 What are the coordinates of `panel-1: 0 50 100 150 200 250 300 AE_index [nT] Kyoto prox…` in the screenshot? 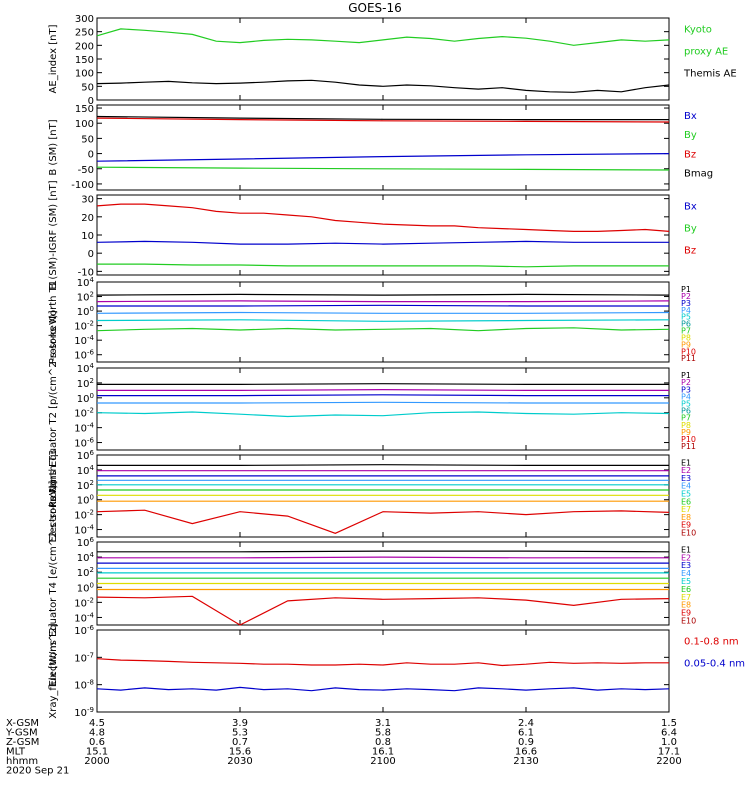 It's located at (392, 60).